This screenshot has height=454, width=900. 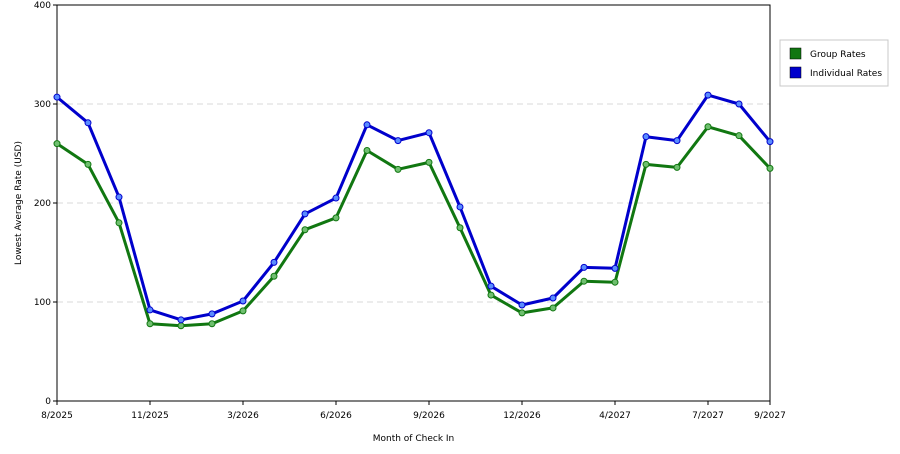 What do you see at coordinates (846, 74) in the screenshot?
I see `legend-label: Individual Rates` at bounding box center [846, 74].